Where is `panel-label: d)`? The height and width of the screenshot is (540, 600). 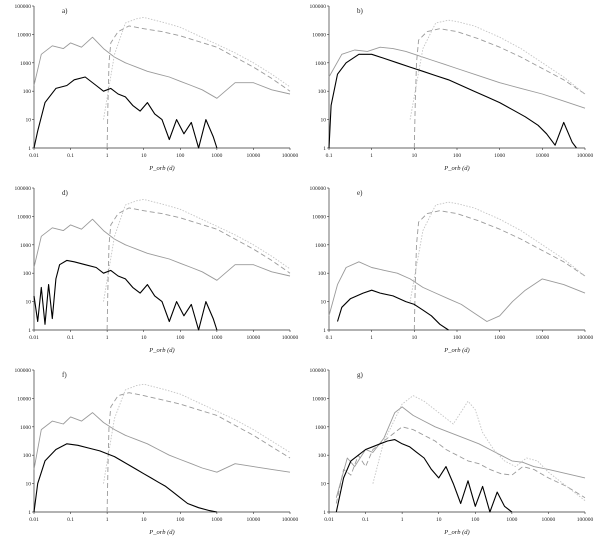
panel-label: d) is located at coordinates (65, 193).